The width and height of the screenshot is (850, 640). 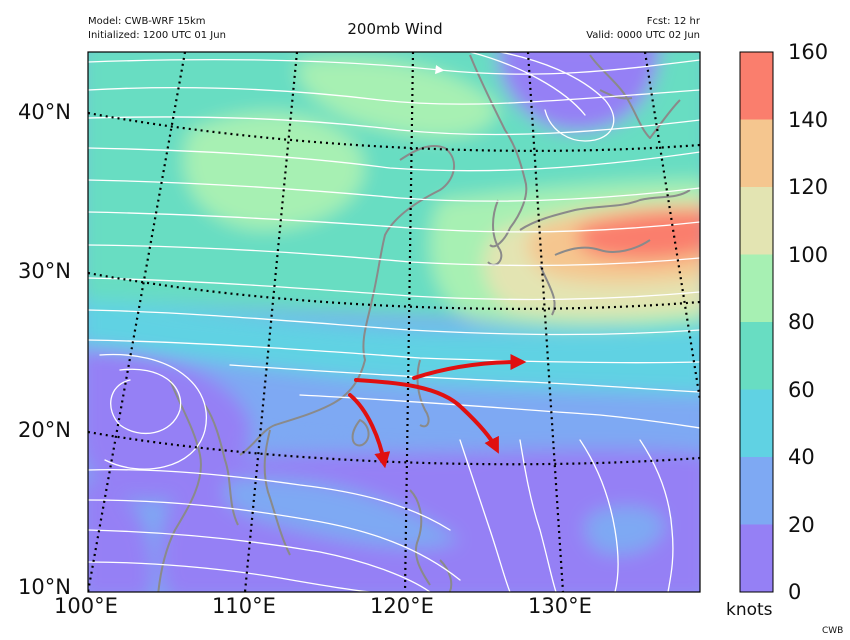 I want to click on lat-label-10n: 10°N, so click(x=44, y=587).